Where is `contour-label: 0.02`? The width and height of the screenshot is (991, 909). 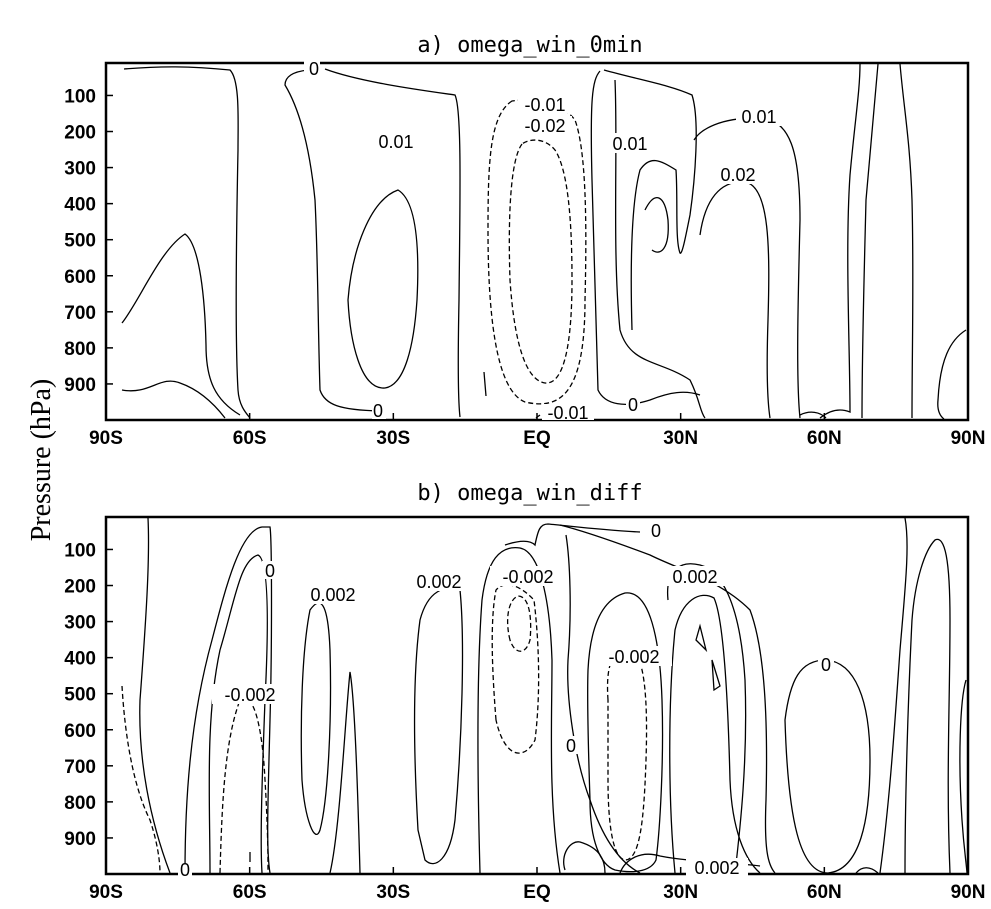 contour-label: 0.02 is located at coordinates (737, 175).